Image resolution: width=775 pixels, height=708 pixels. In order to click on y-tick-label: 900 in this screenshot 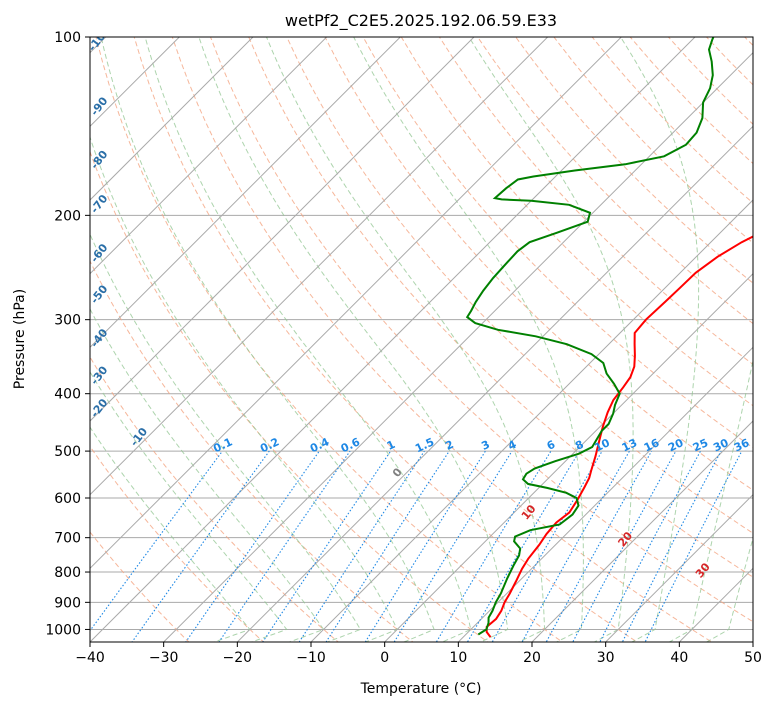, I will do `click(67, 603)`.